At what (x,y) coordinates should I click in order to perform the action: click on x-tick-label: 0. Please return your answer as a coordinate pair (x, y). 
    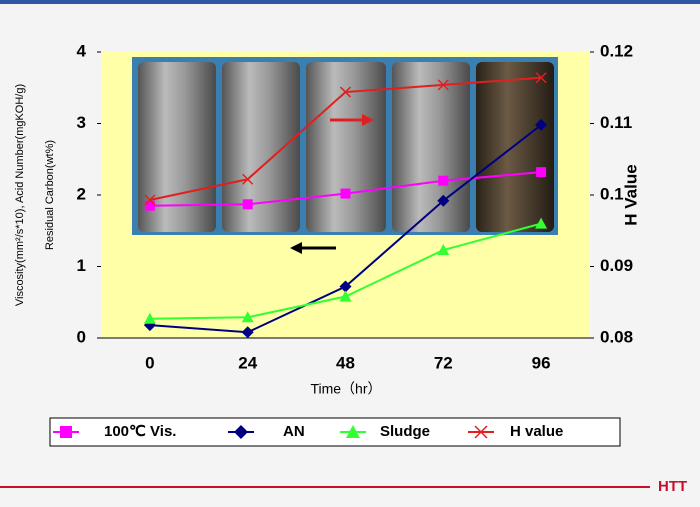
    Looking at the image, I should click on (149, 362).